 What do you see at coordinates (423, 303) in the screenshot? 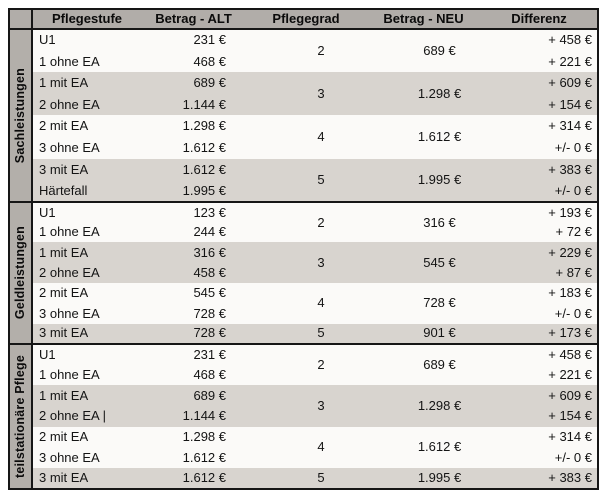
I see `cell-betrag-neu: 728 €` at bounding box center [423, 303].